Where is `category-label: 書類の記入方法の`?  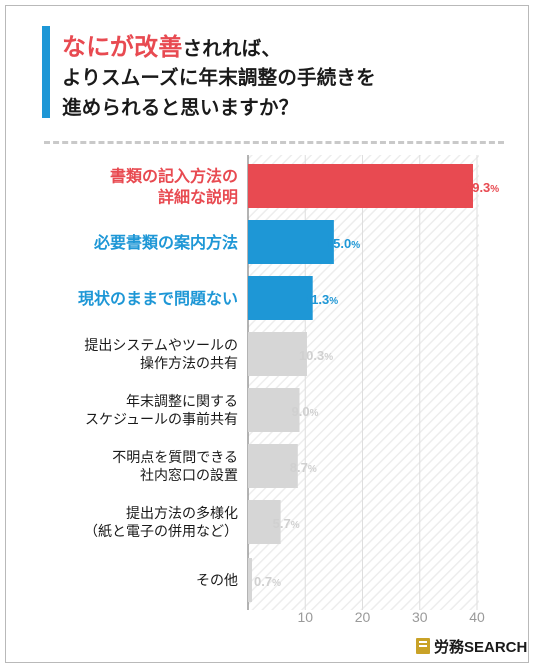 category-label: 書類の記入方法の is located at coordinates (174, 175).